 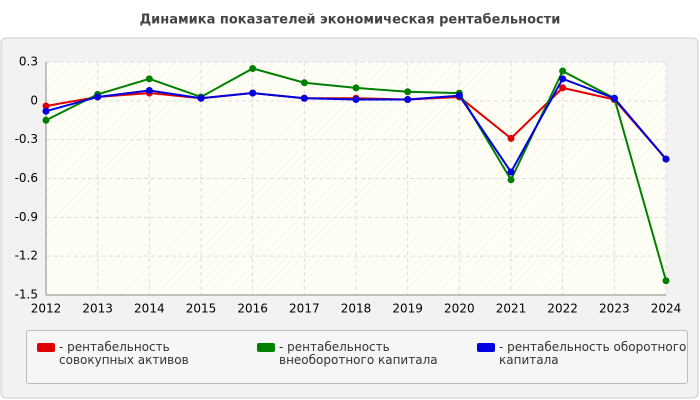 I want to click on x-tick-label: 2012, so click(x=46, y=309).